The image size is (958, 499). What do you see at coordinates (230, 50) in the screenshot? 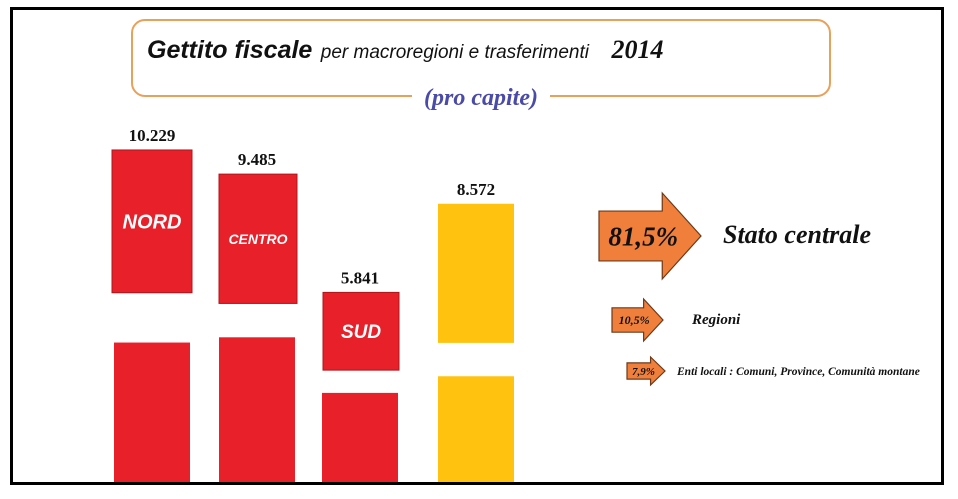
I see `title-bold: Gettito fiscale` at bounding box center [230, 50].